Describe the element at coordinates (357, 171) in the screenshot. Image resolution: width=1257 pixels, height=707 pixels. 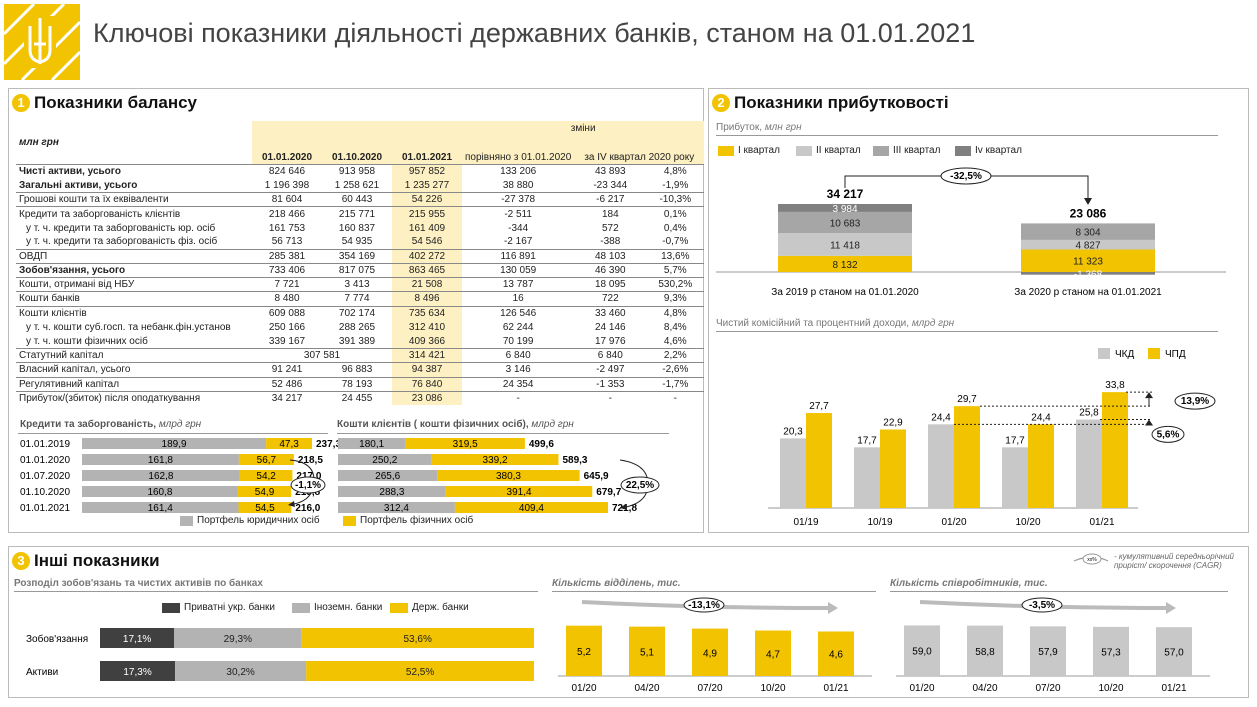
I see `table-cell: 913 958` at that location.